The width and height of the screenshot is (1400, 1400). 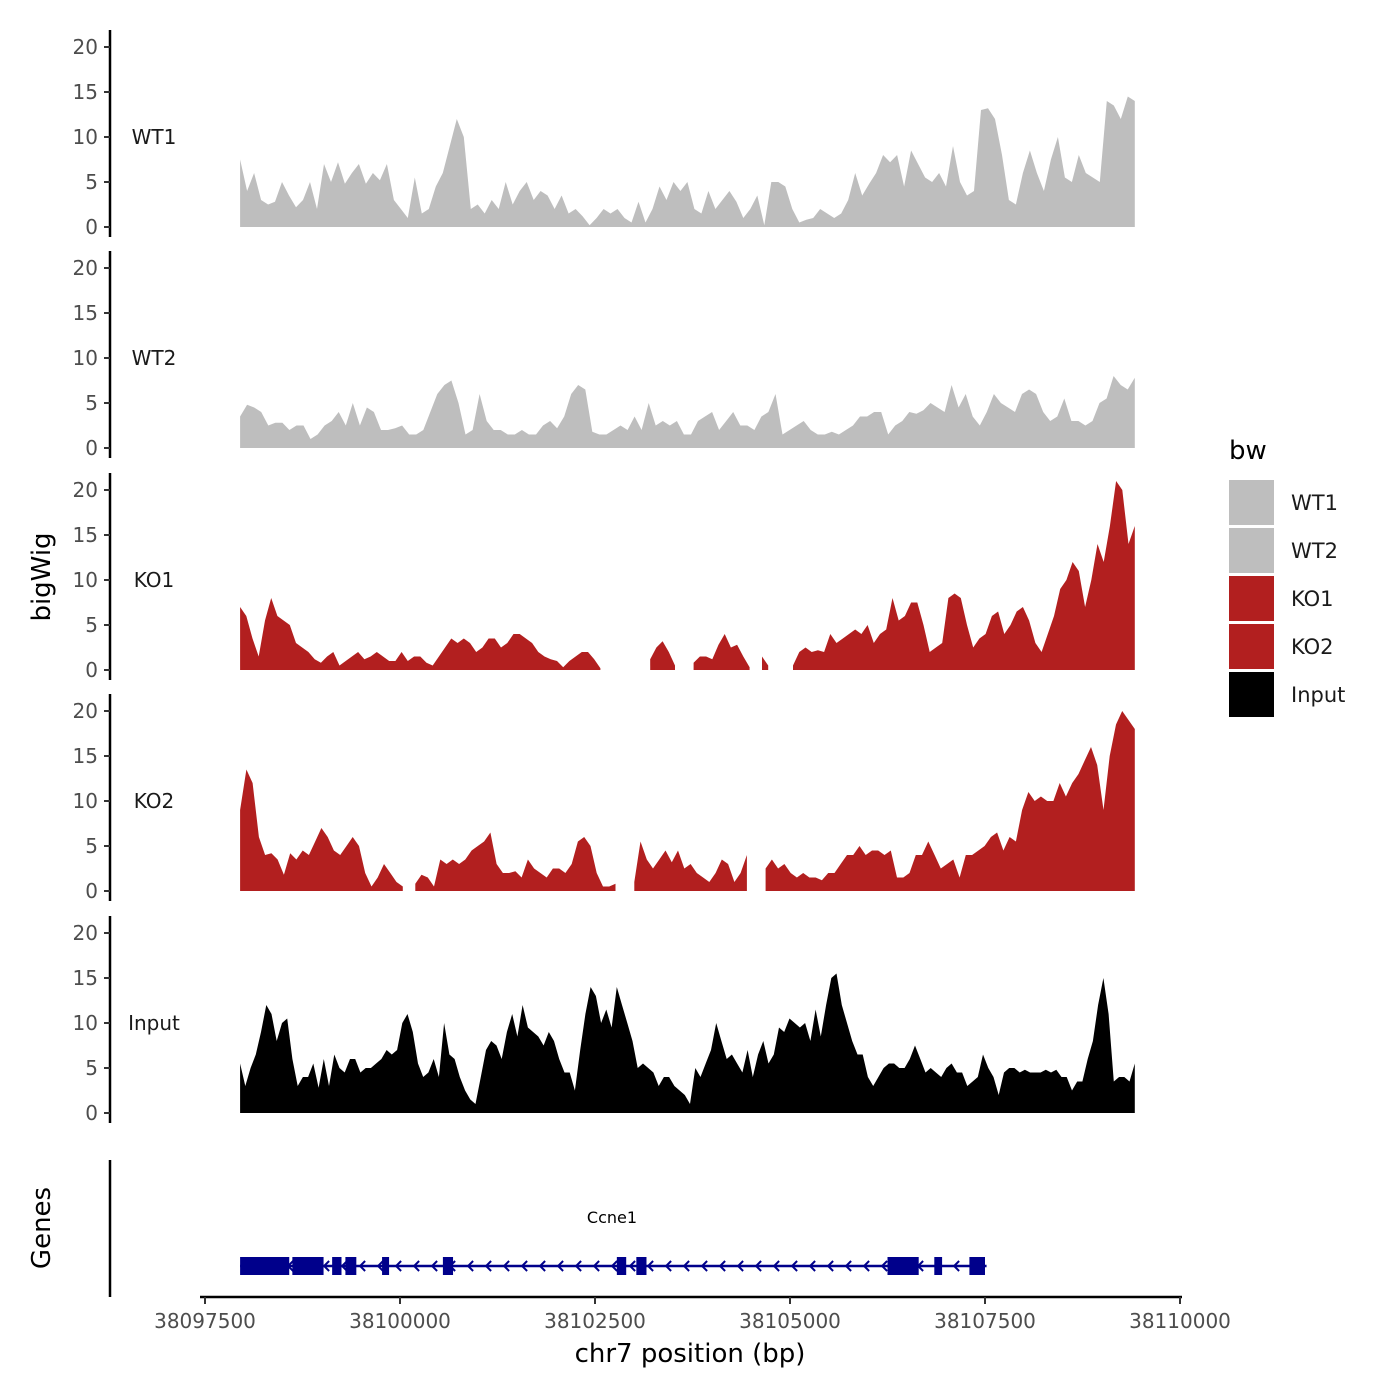 I want to click on track-label: WT1, so click(x=154, y=137).